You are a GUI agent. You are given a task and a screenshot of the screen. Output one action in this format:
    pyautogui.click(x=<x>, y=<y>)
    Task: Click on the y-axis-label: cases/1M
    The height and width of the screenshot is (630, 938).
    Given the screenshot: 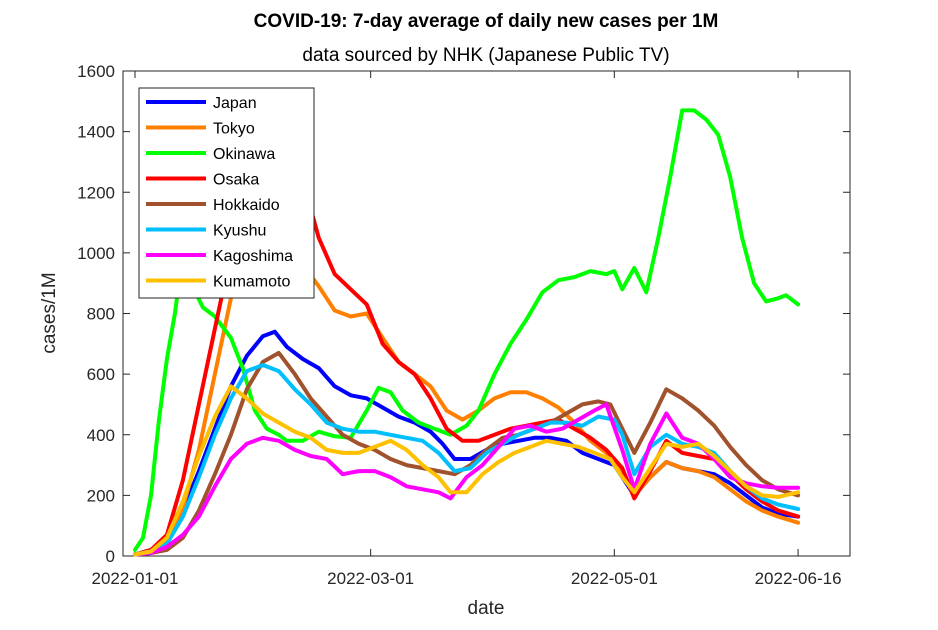 What is the action you would take?
    pyautogui.click(x=49, y=312)
    